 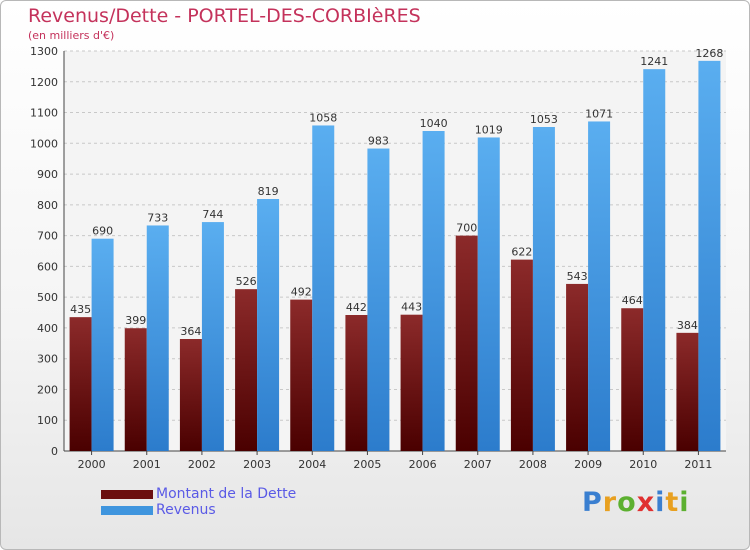 I want to click on logo-letter: o, so click(x=627, y=502).